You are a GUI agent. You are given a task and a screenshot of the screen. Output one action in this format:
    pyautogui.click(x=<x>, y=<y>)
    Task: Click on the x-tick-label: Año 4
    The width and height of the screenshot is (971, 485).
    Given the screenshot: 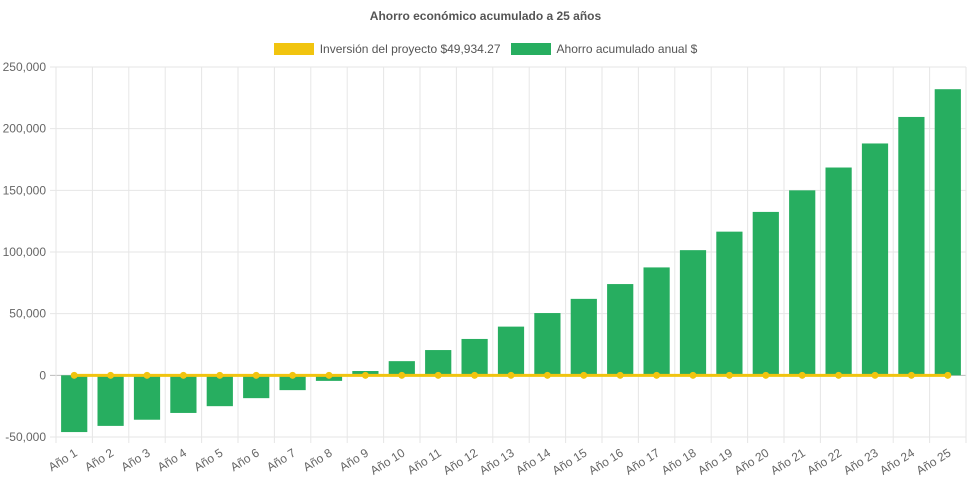 What is the action you would take?
    pyautogui.click(x=172, y=459)
    